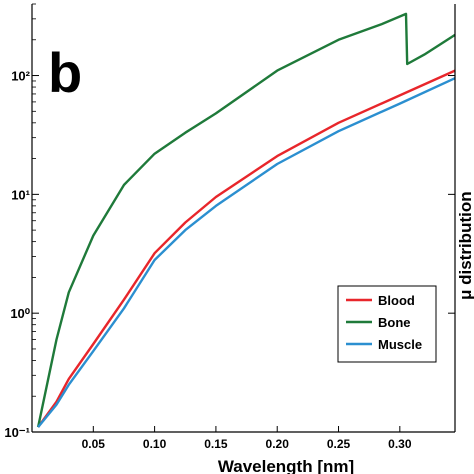  What do you see at coordinates (20, 313) in the screenshot?
I see `y-tick-label: 10⁰` at bounding box center [20, 313].